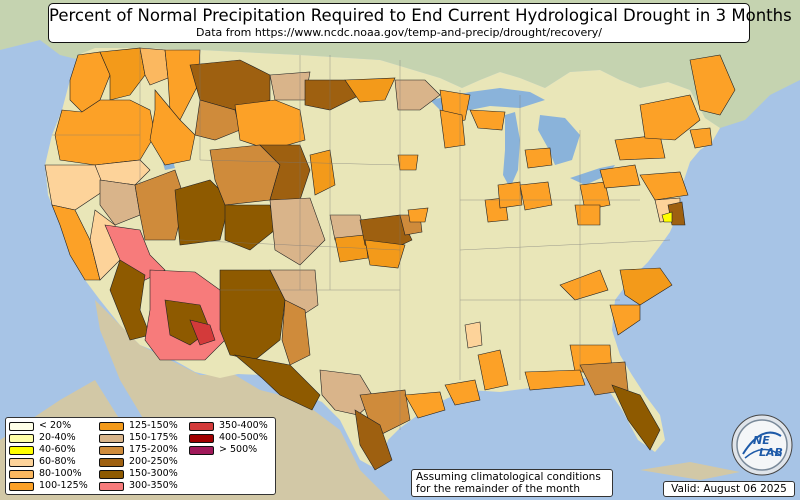 The height and width of the screenshot is (500, 800). Describe the element at coordinates (63, 485) in the screenshot. I see `legend-label: 100-125%` at that location.